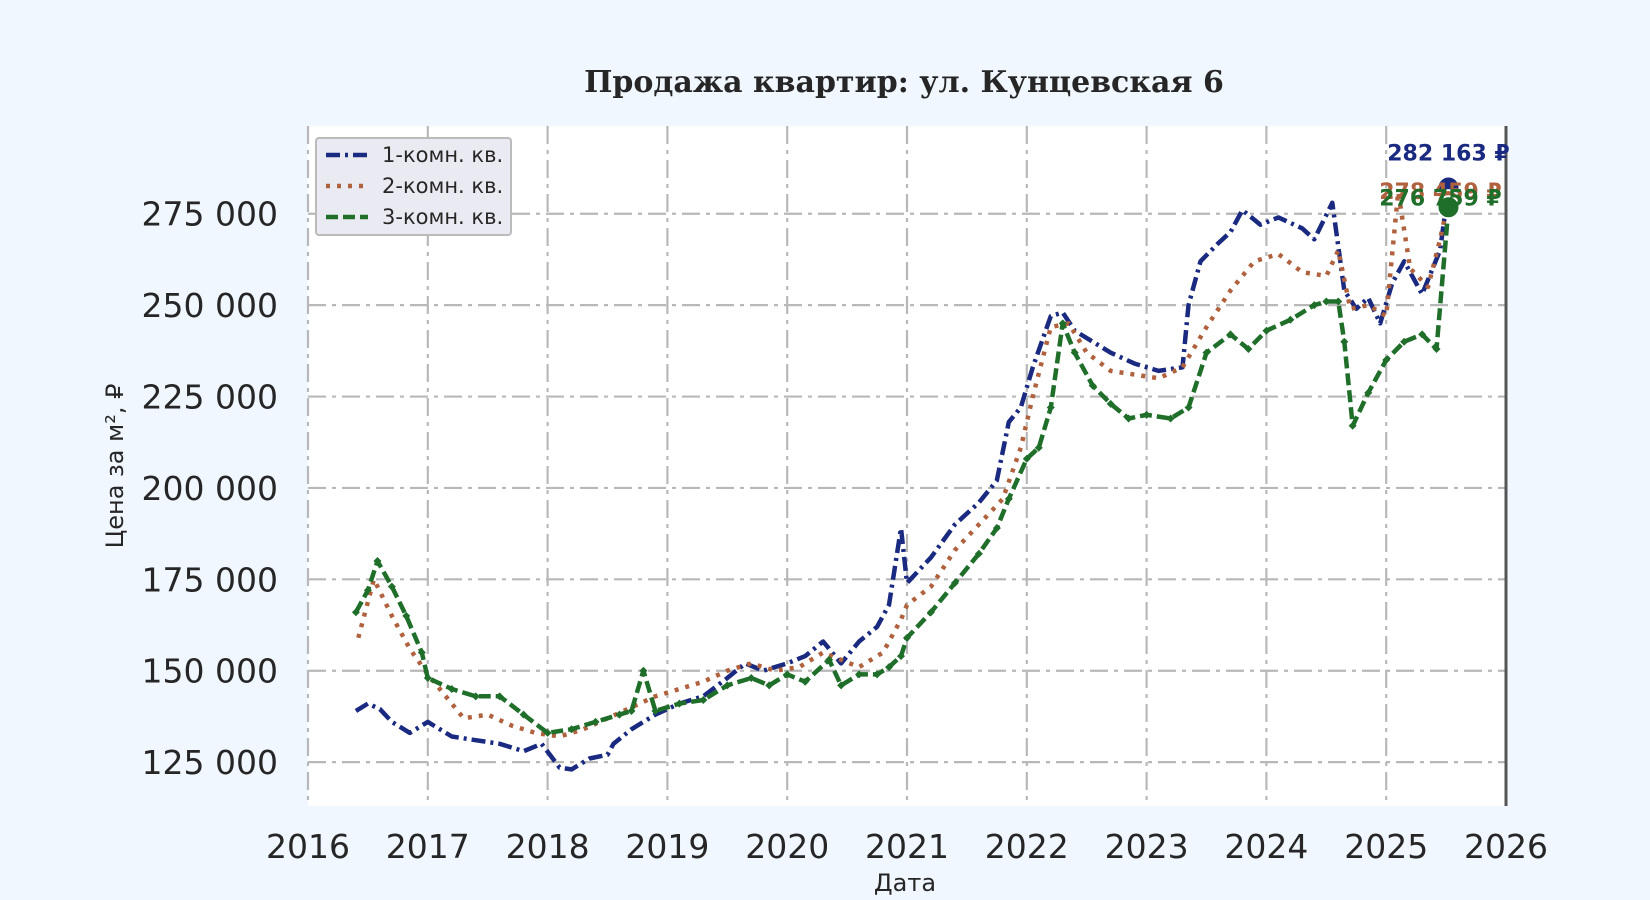 Image resolution: width=1650 pixels, height=900 pixels. I want to click on x-tick-label: 2023, so click(1147, 846).